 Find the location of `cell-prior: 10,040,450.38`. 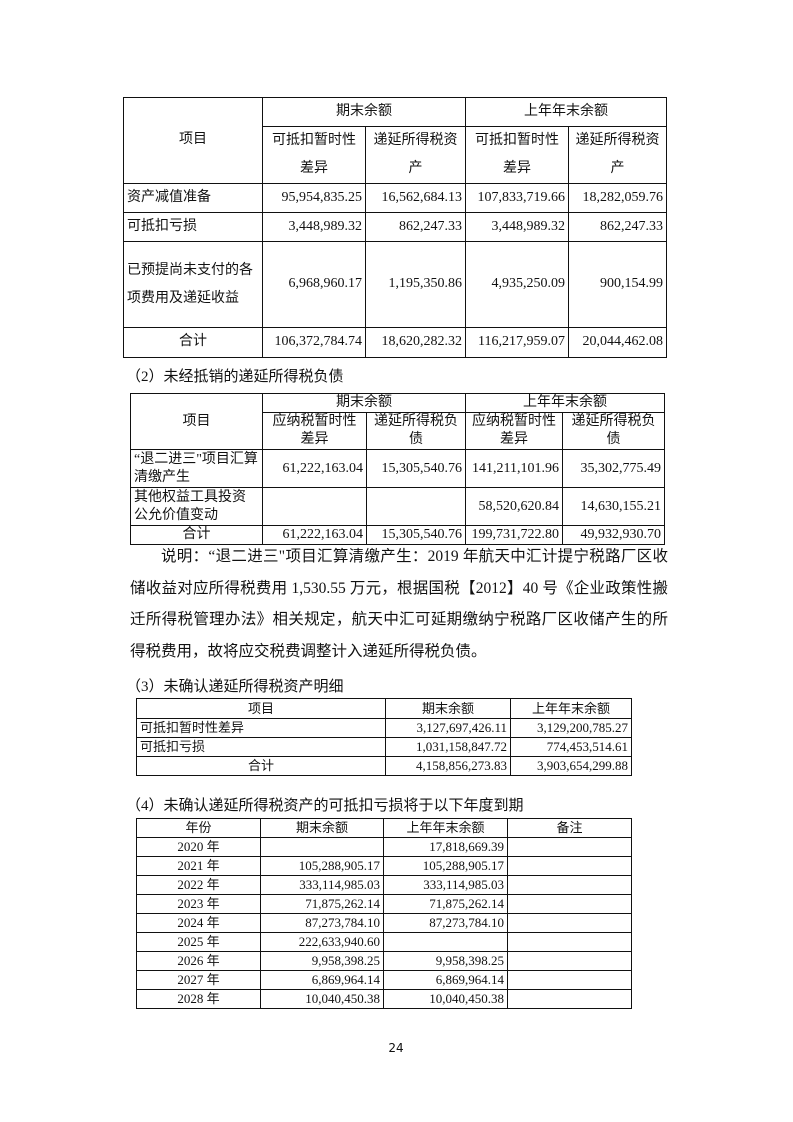

cell-prior: 10,040,450.38 is located at coordinates (445, 999).